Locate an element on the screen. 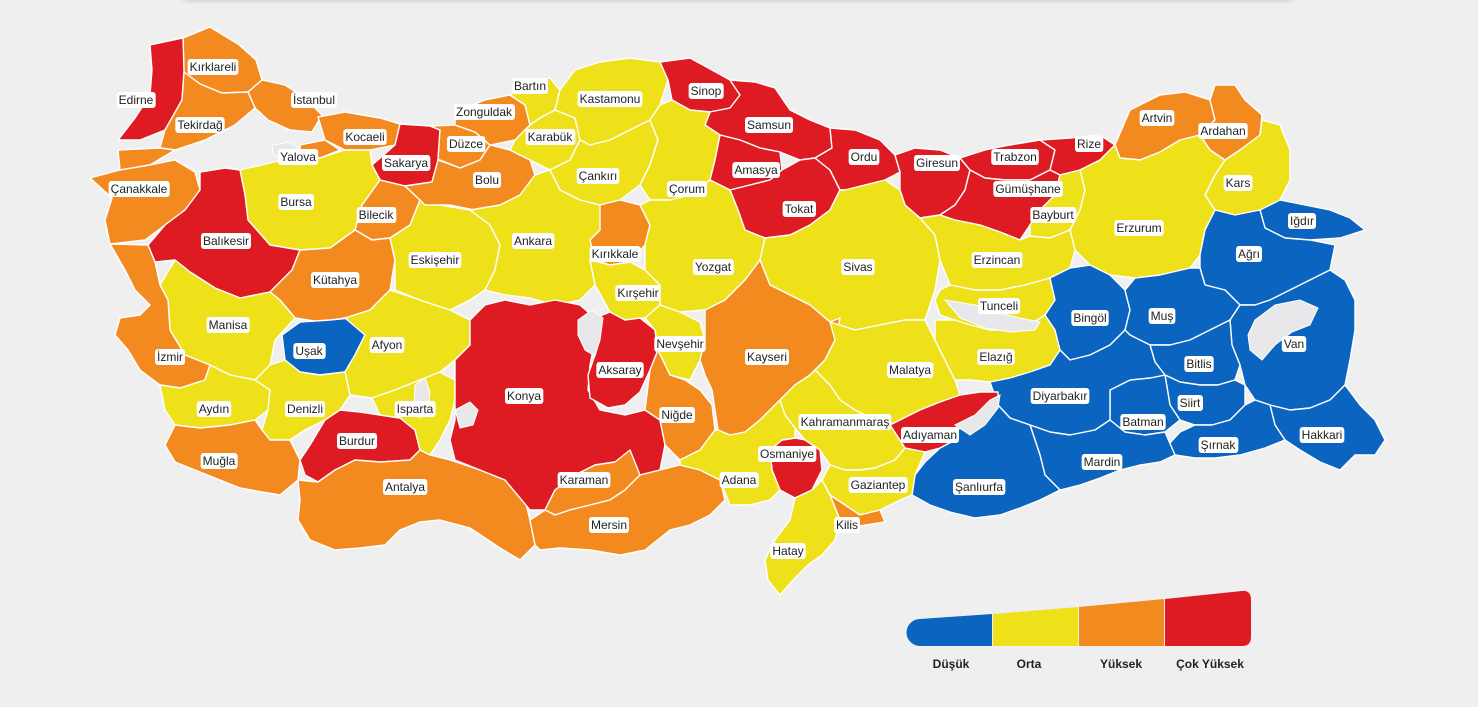  svg-text: Çankırı is located at coordinates (598, 176).